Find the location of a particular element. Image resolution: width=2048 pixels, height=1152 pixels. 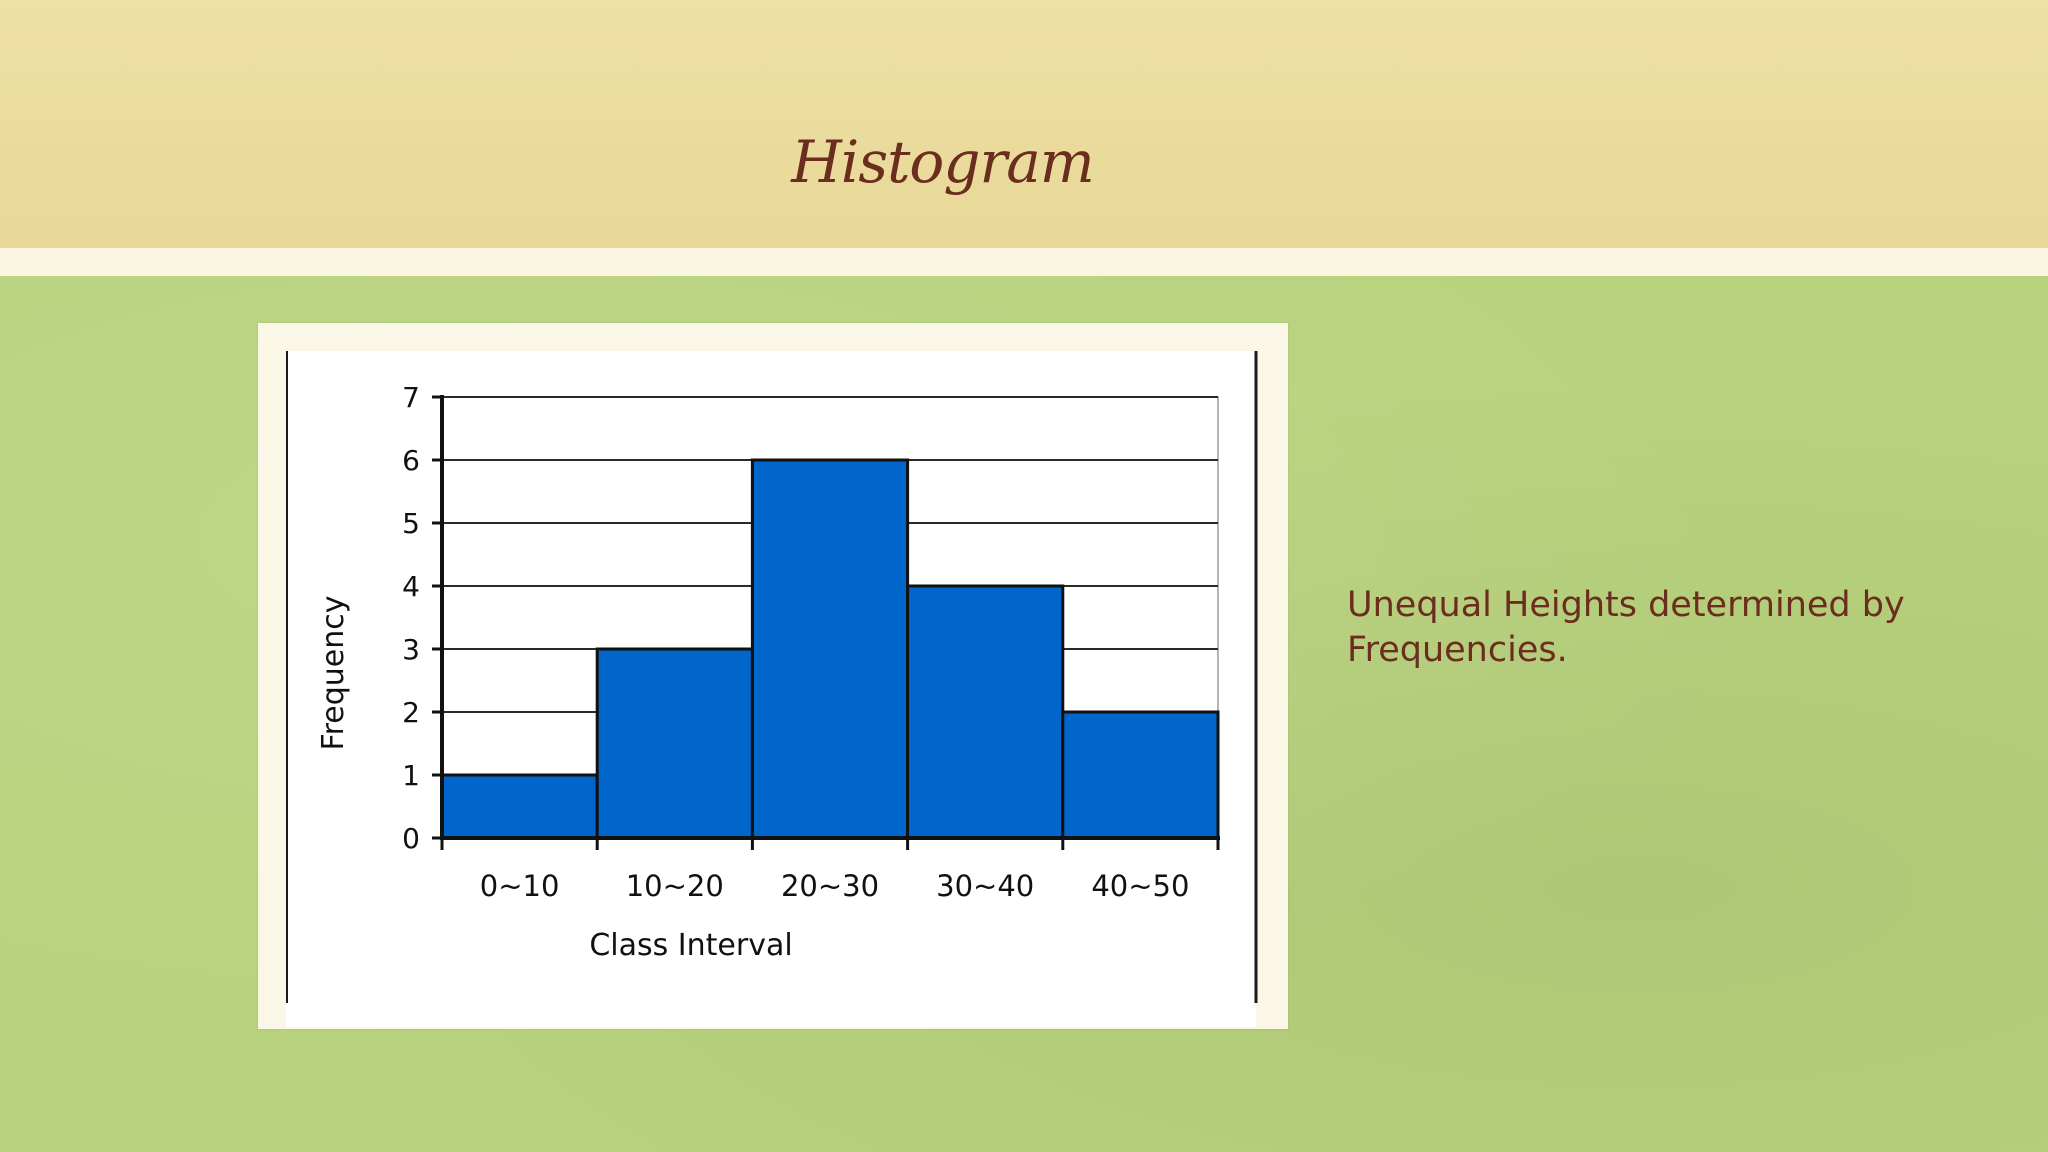

x-tick-label: 10~20 is located at coordinates (675, 886).